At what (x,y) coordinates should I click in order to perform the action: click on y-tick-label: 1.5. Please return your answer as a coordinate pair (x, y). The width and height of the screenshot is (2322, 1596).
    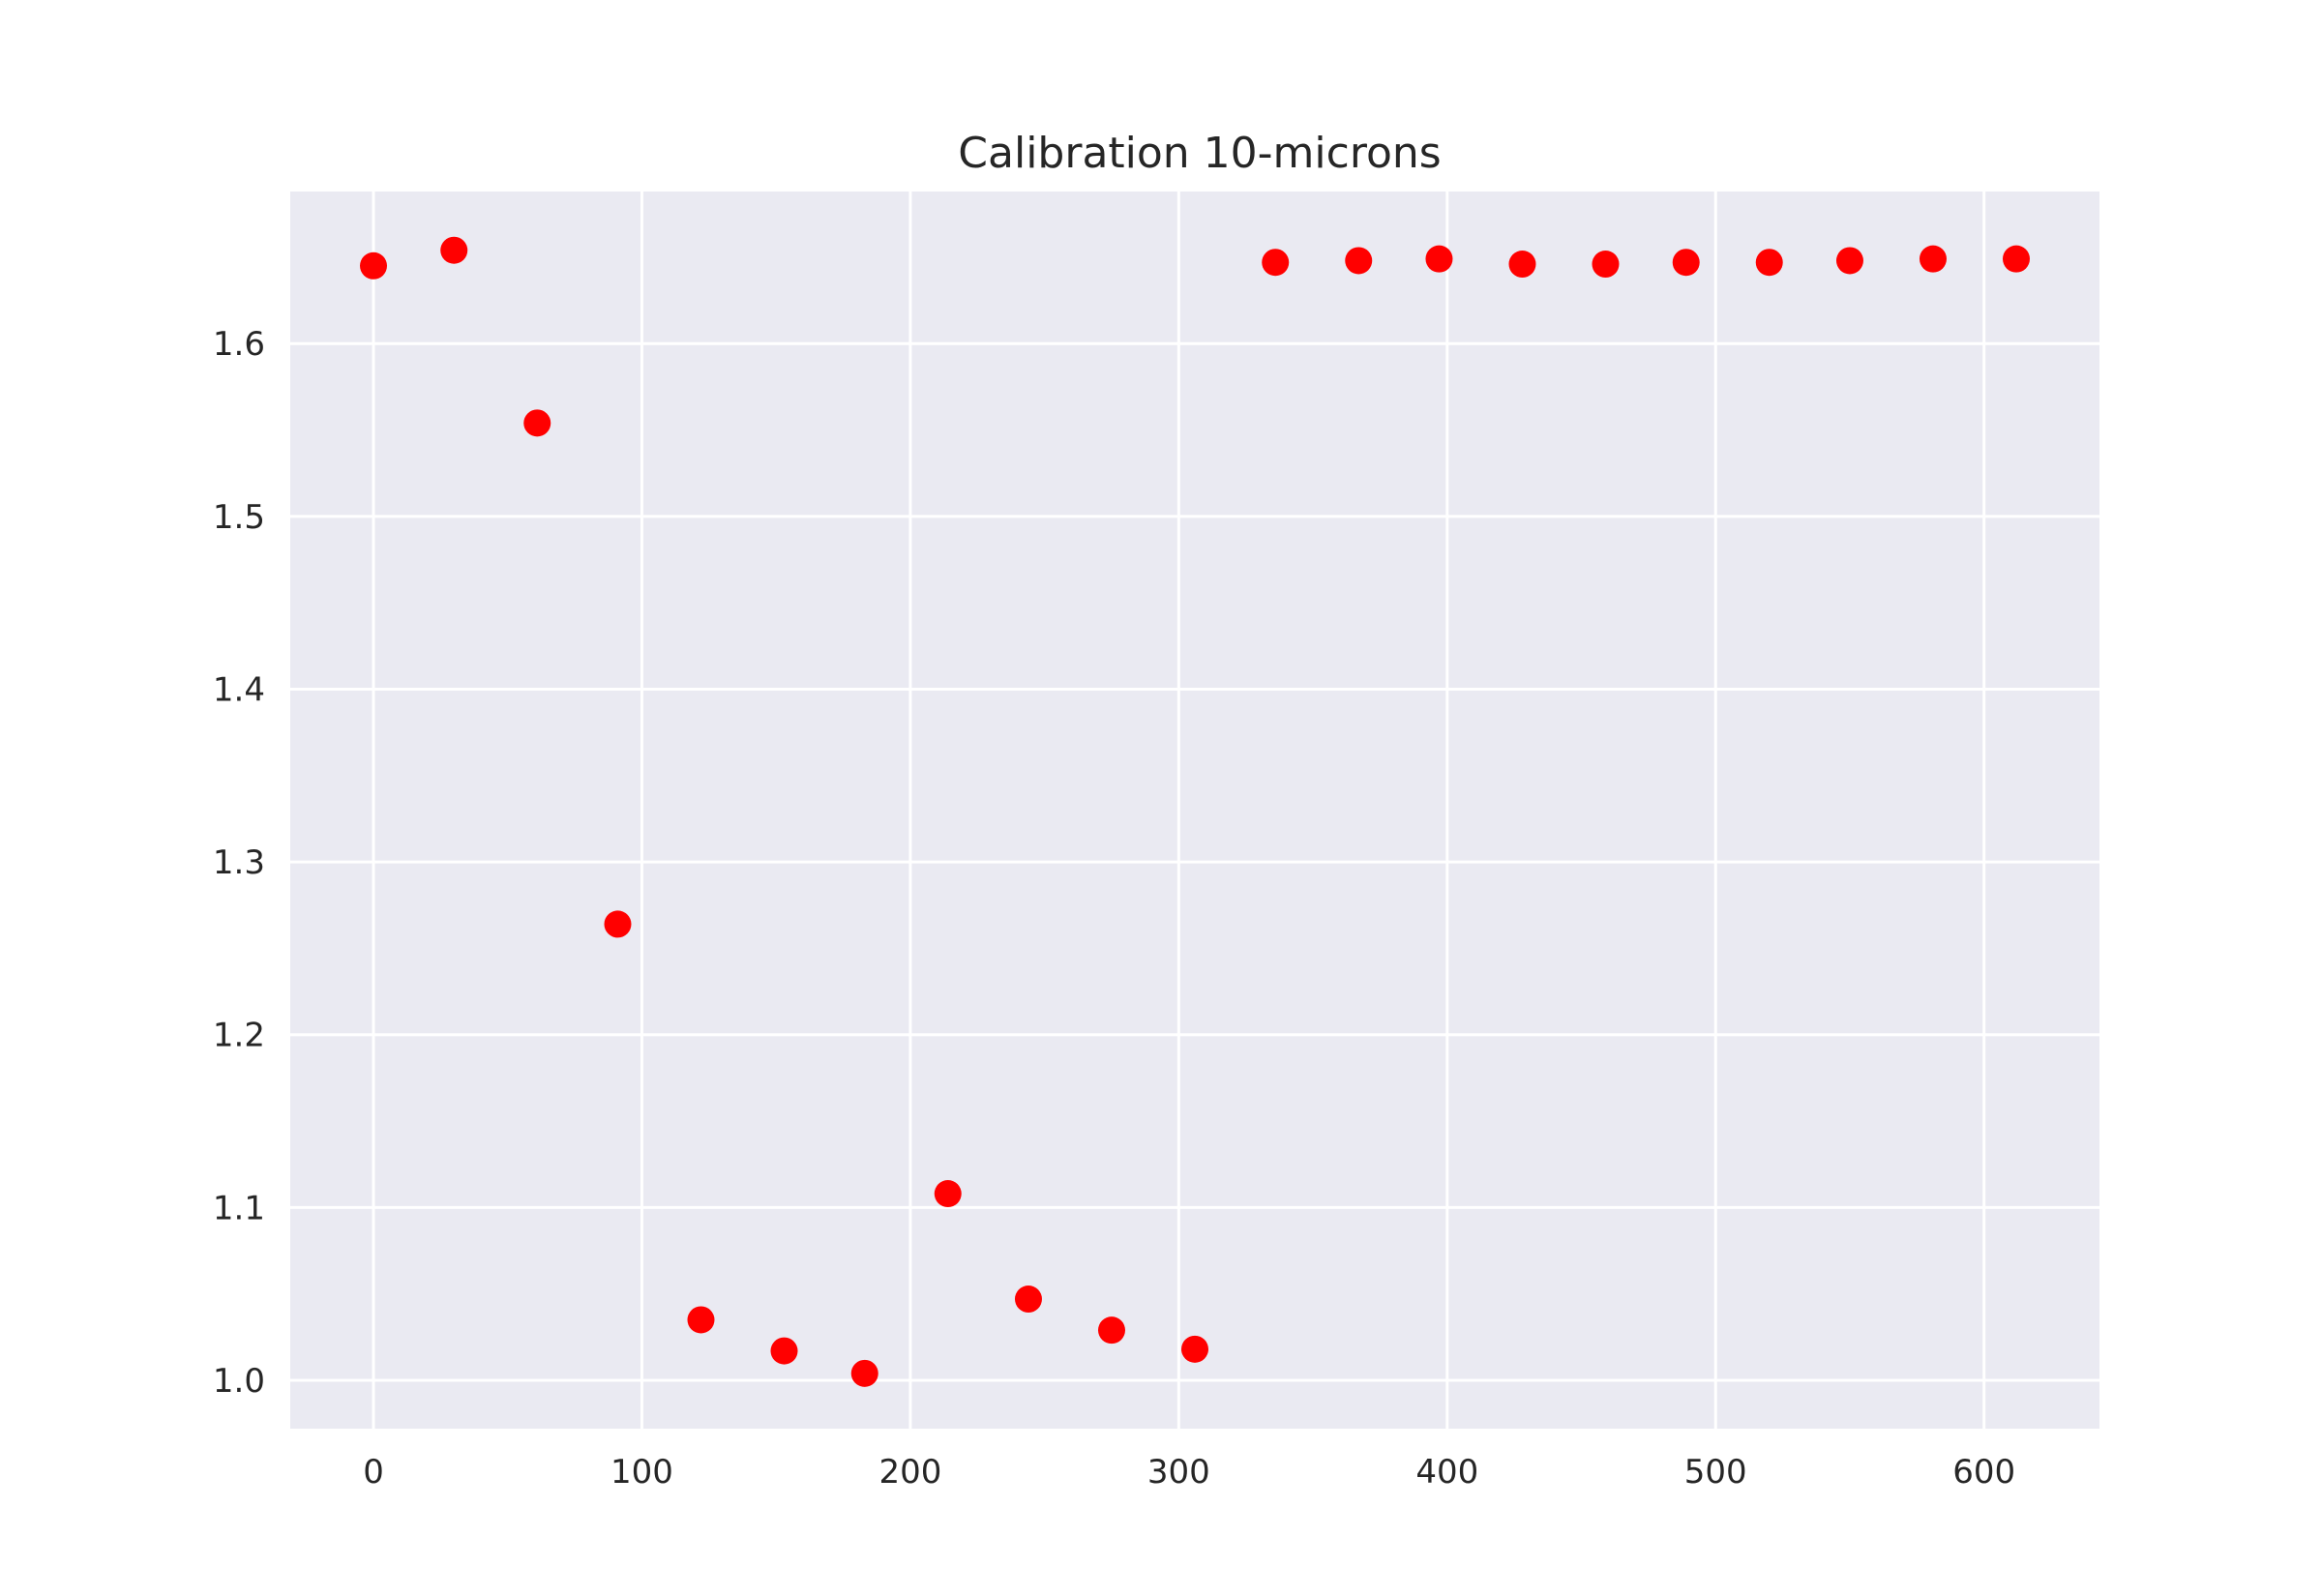
    Looking at the image, I should click on (239, 517).